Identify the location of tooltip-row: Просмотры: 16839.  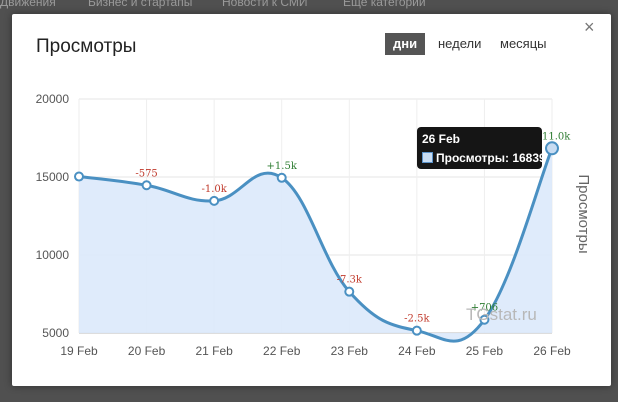
(484, 158).